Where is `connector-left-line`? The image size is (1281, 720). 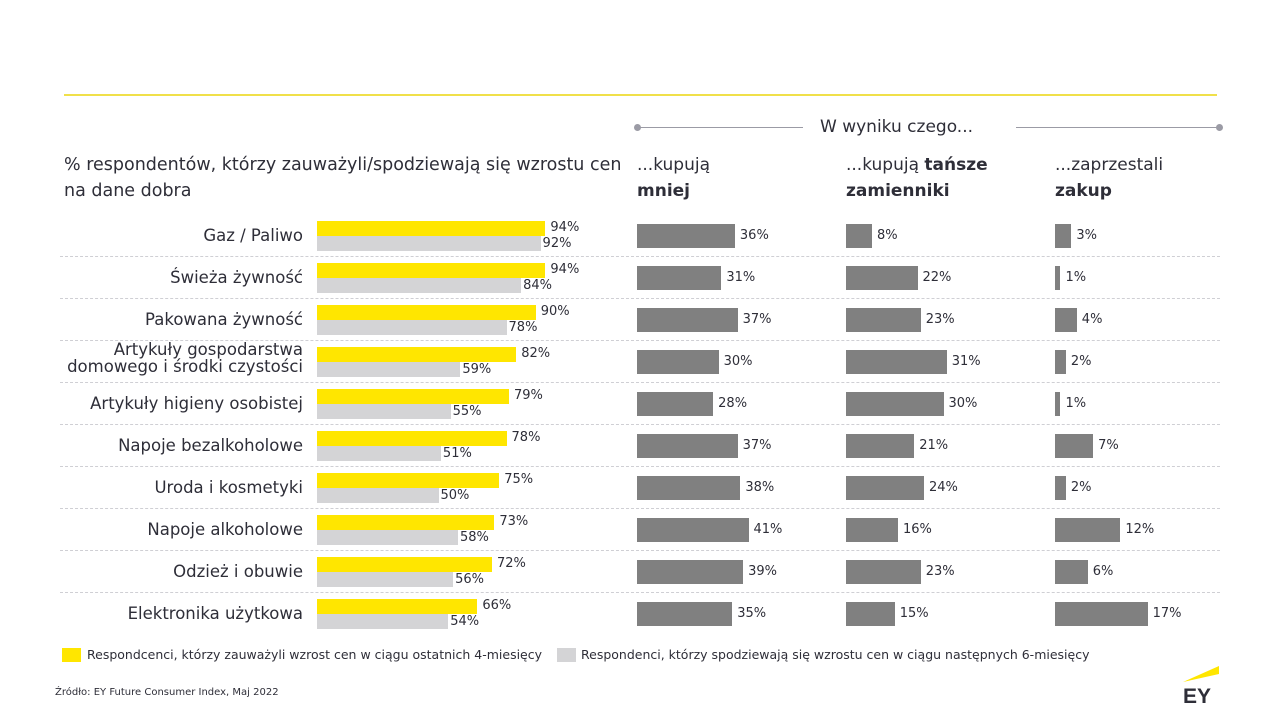 connector-left-line is located at coordinates (720, 127).